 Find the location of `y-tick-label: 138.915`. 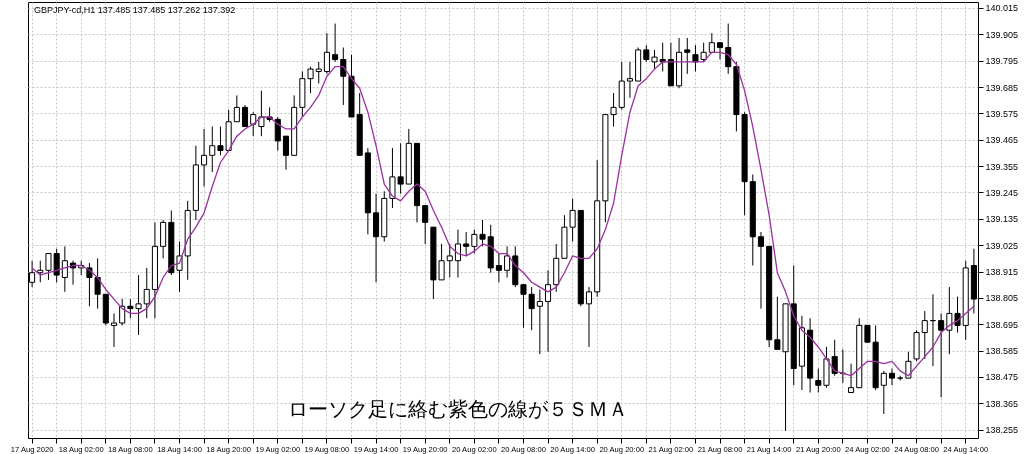

y-tick-label: 138.915 is located at coordinates (1002, 272).